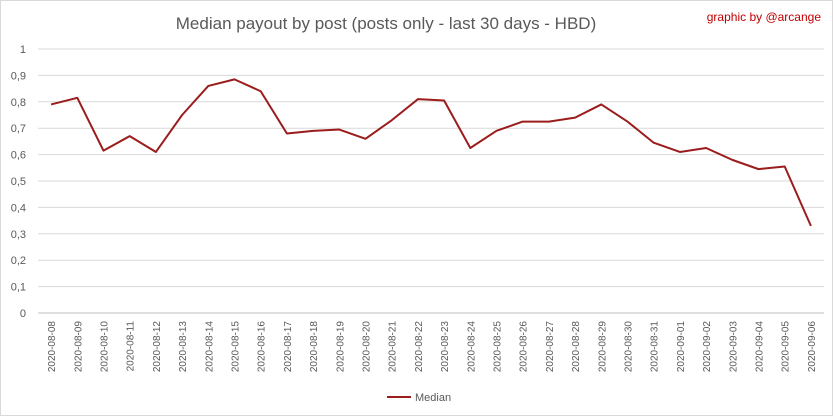 This screenshot has height=417, width=833. Describe the element at coordinates (602, 347) in the screenshot. I see `x-tick-label: 2020-08-29` at that location.